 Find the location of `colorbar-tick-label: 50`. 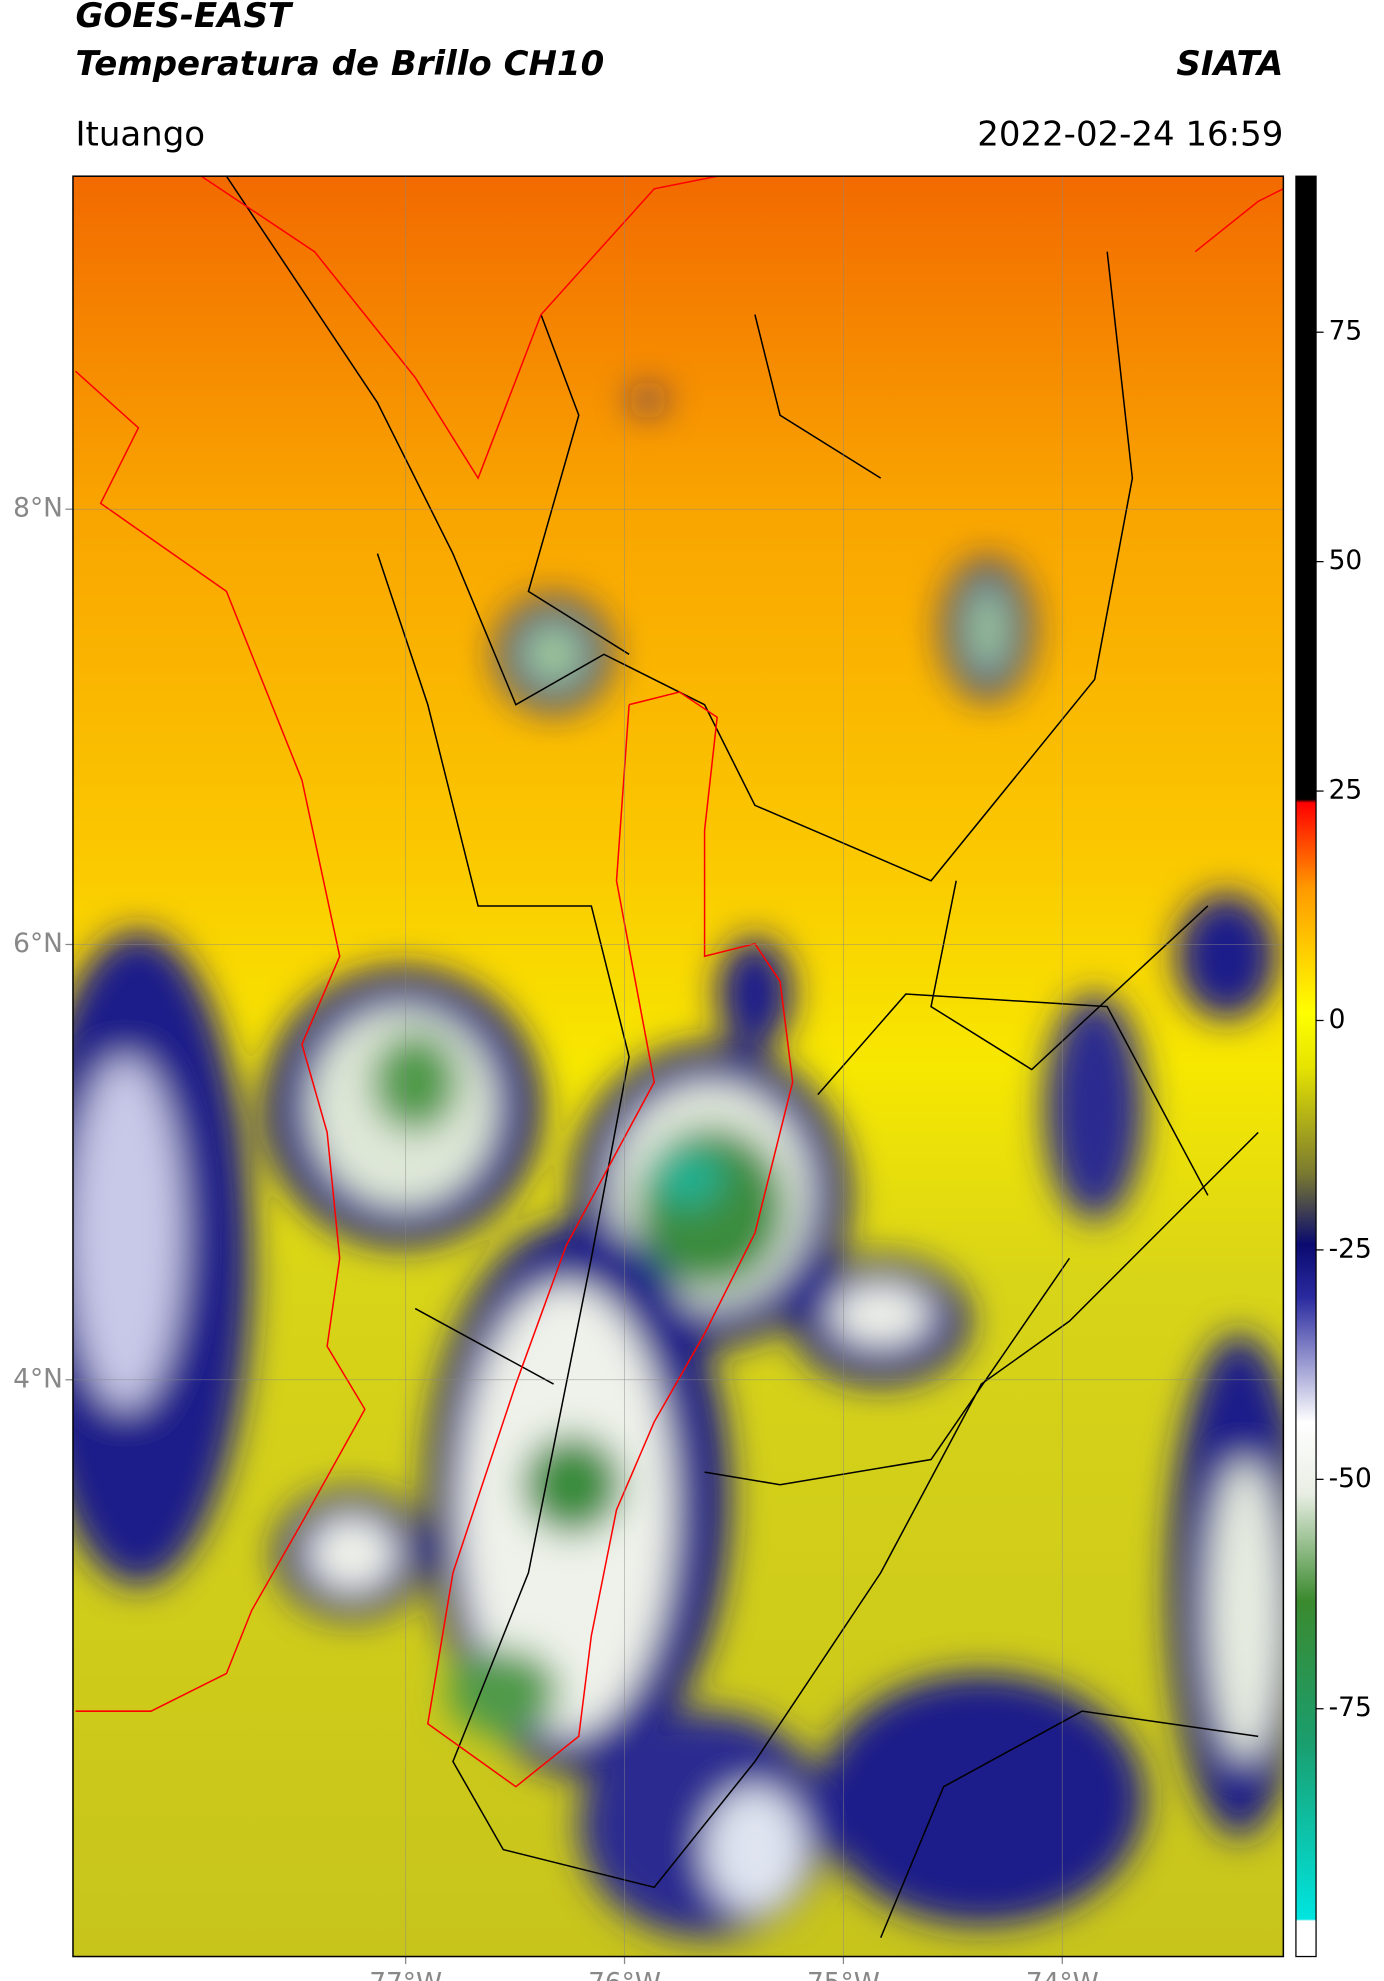

colorbar-tick-label: 50 is located at coordinates (1346, 560).